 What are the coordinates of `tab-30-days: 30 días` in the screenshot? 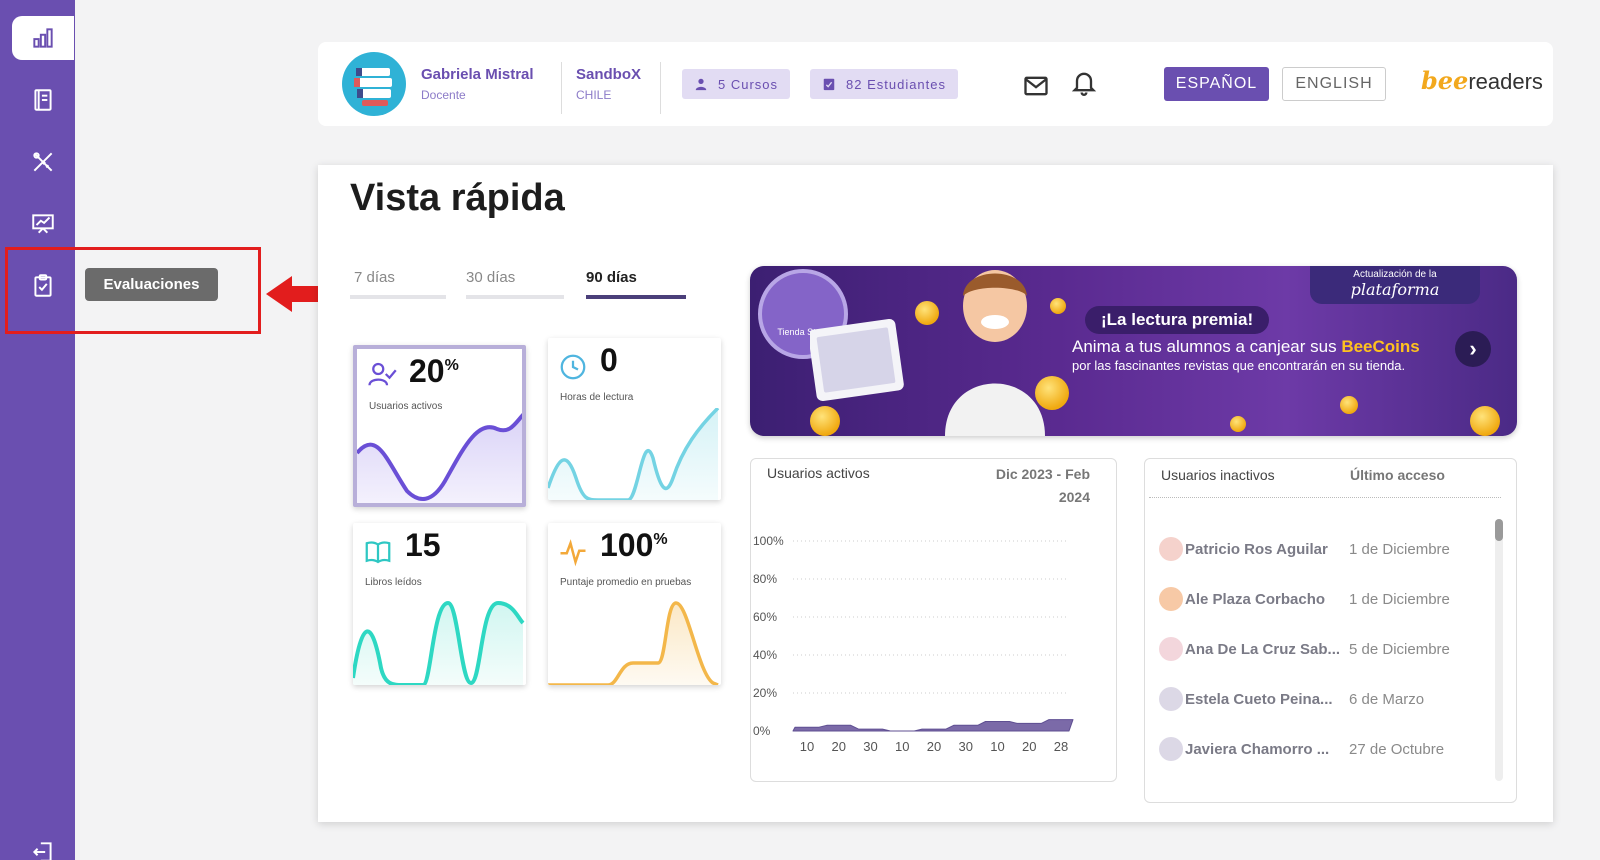 It's located at (491, 277).